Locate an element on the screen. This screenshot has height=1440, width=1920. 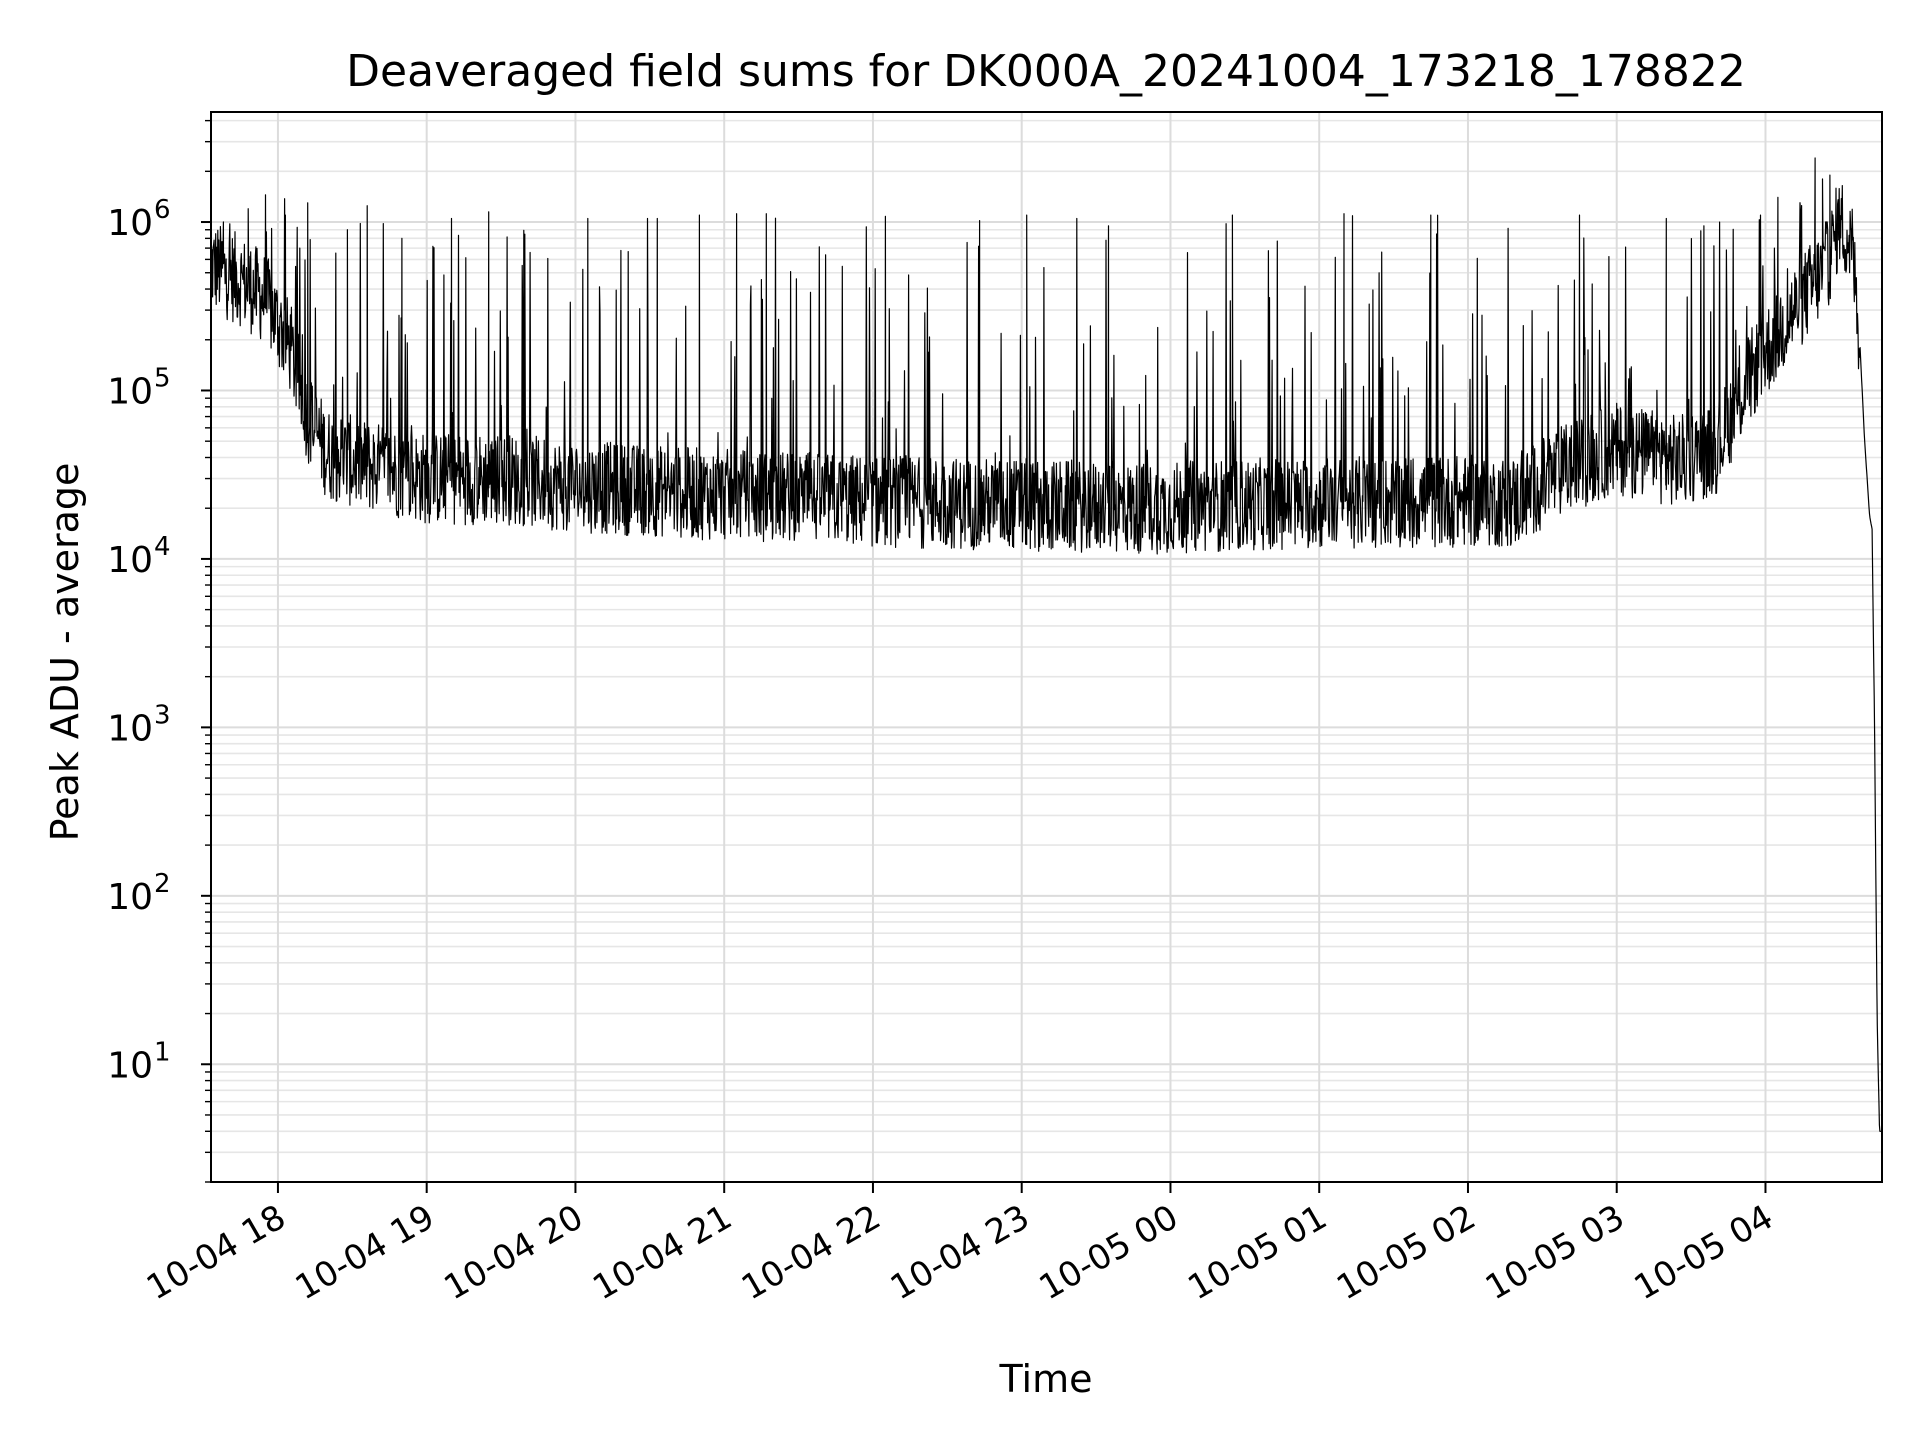
y-tick-exponent: 4 is located at coordinates (162, 547).